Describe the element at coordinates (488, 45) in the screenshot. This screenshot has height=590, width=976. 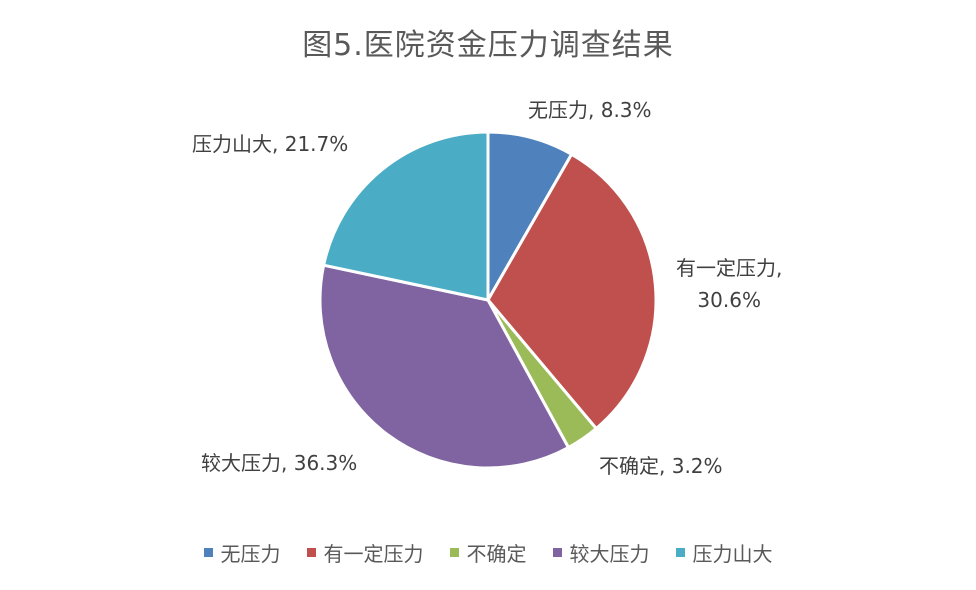
I see `chart-title: 图5.医院资金压力调查结果` at that location.